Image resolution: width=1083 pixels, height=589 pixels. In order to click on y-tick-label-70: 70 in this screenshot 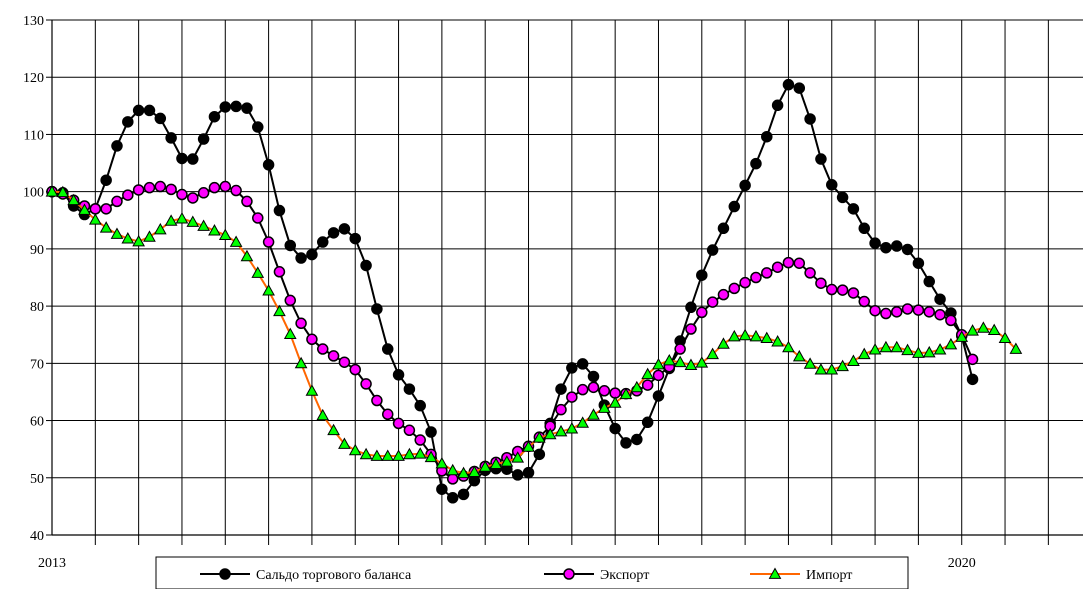, I will do `click(37, 364)`.